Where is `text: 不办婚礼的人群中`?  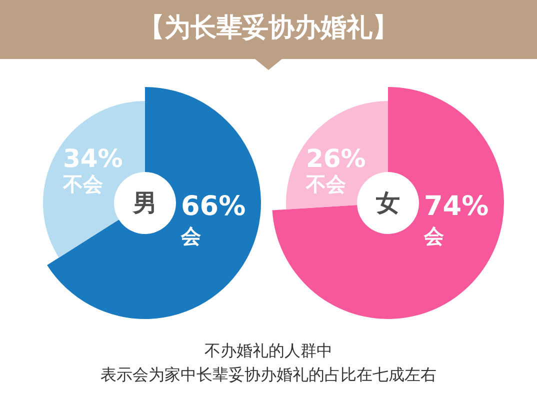
text: 不办婚礼的人群中 is located at coordinates (268, 350).